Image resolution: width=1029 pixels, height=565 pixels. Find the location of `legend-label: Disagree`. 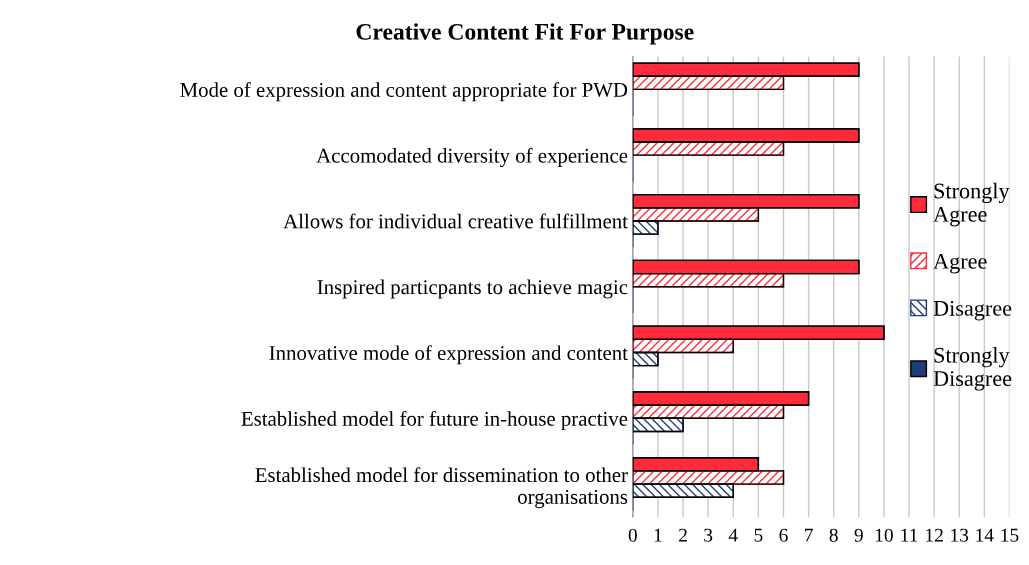

legend-label: Disagree is located at coordinates (972, 310).